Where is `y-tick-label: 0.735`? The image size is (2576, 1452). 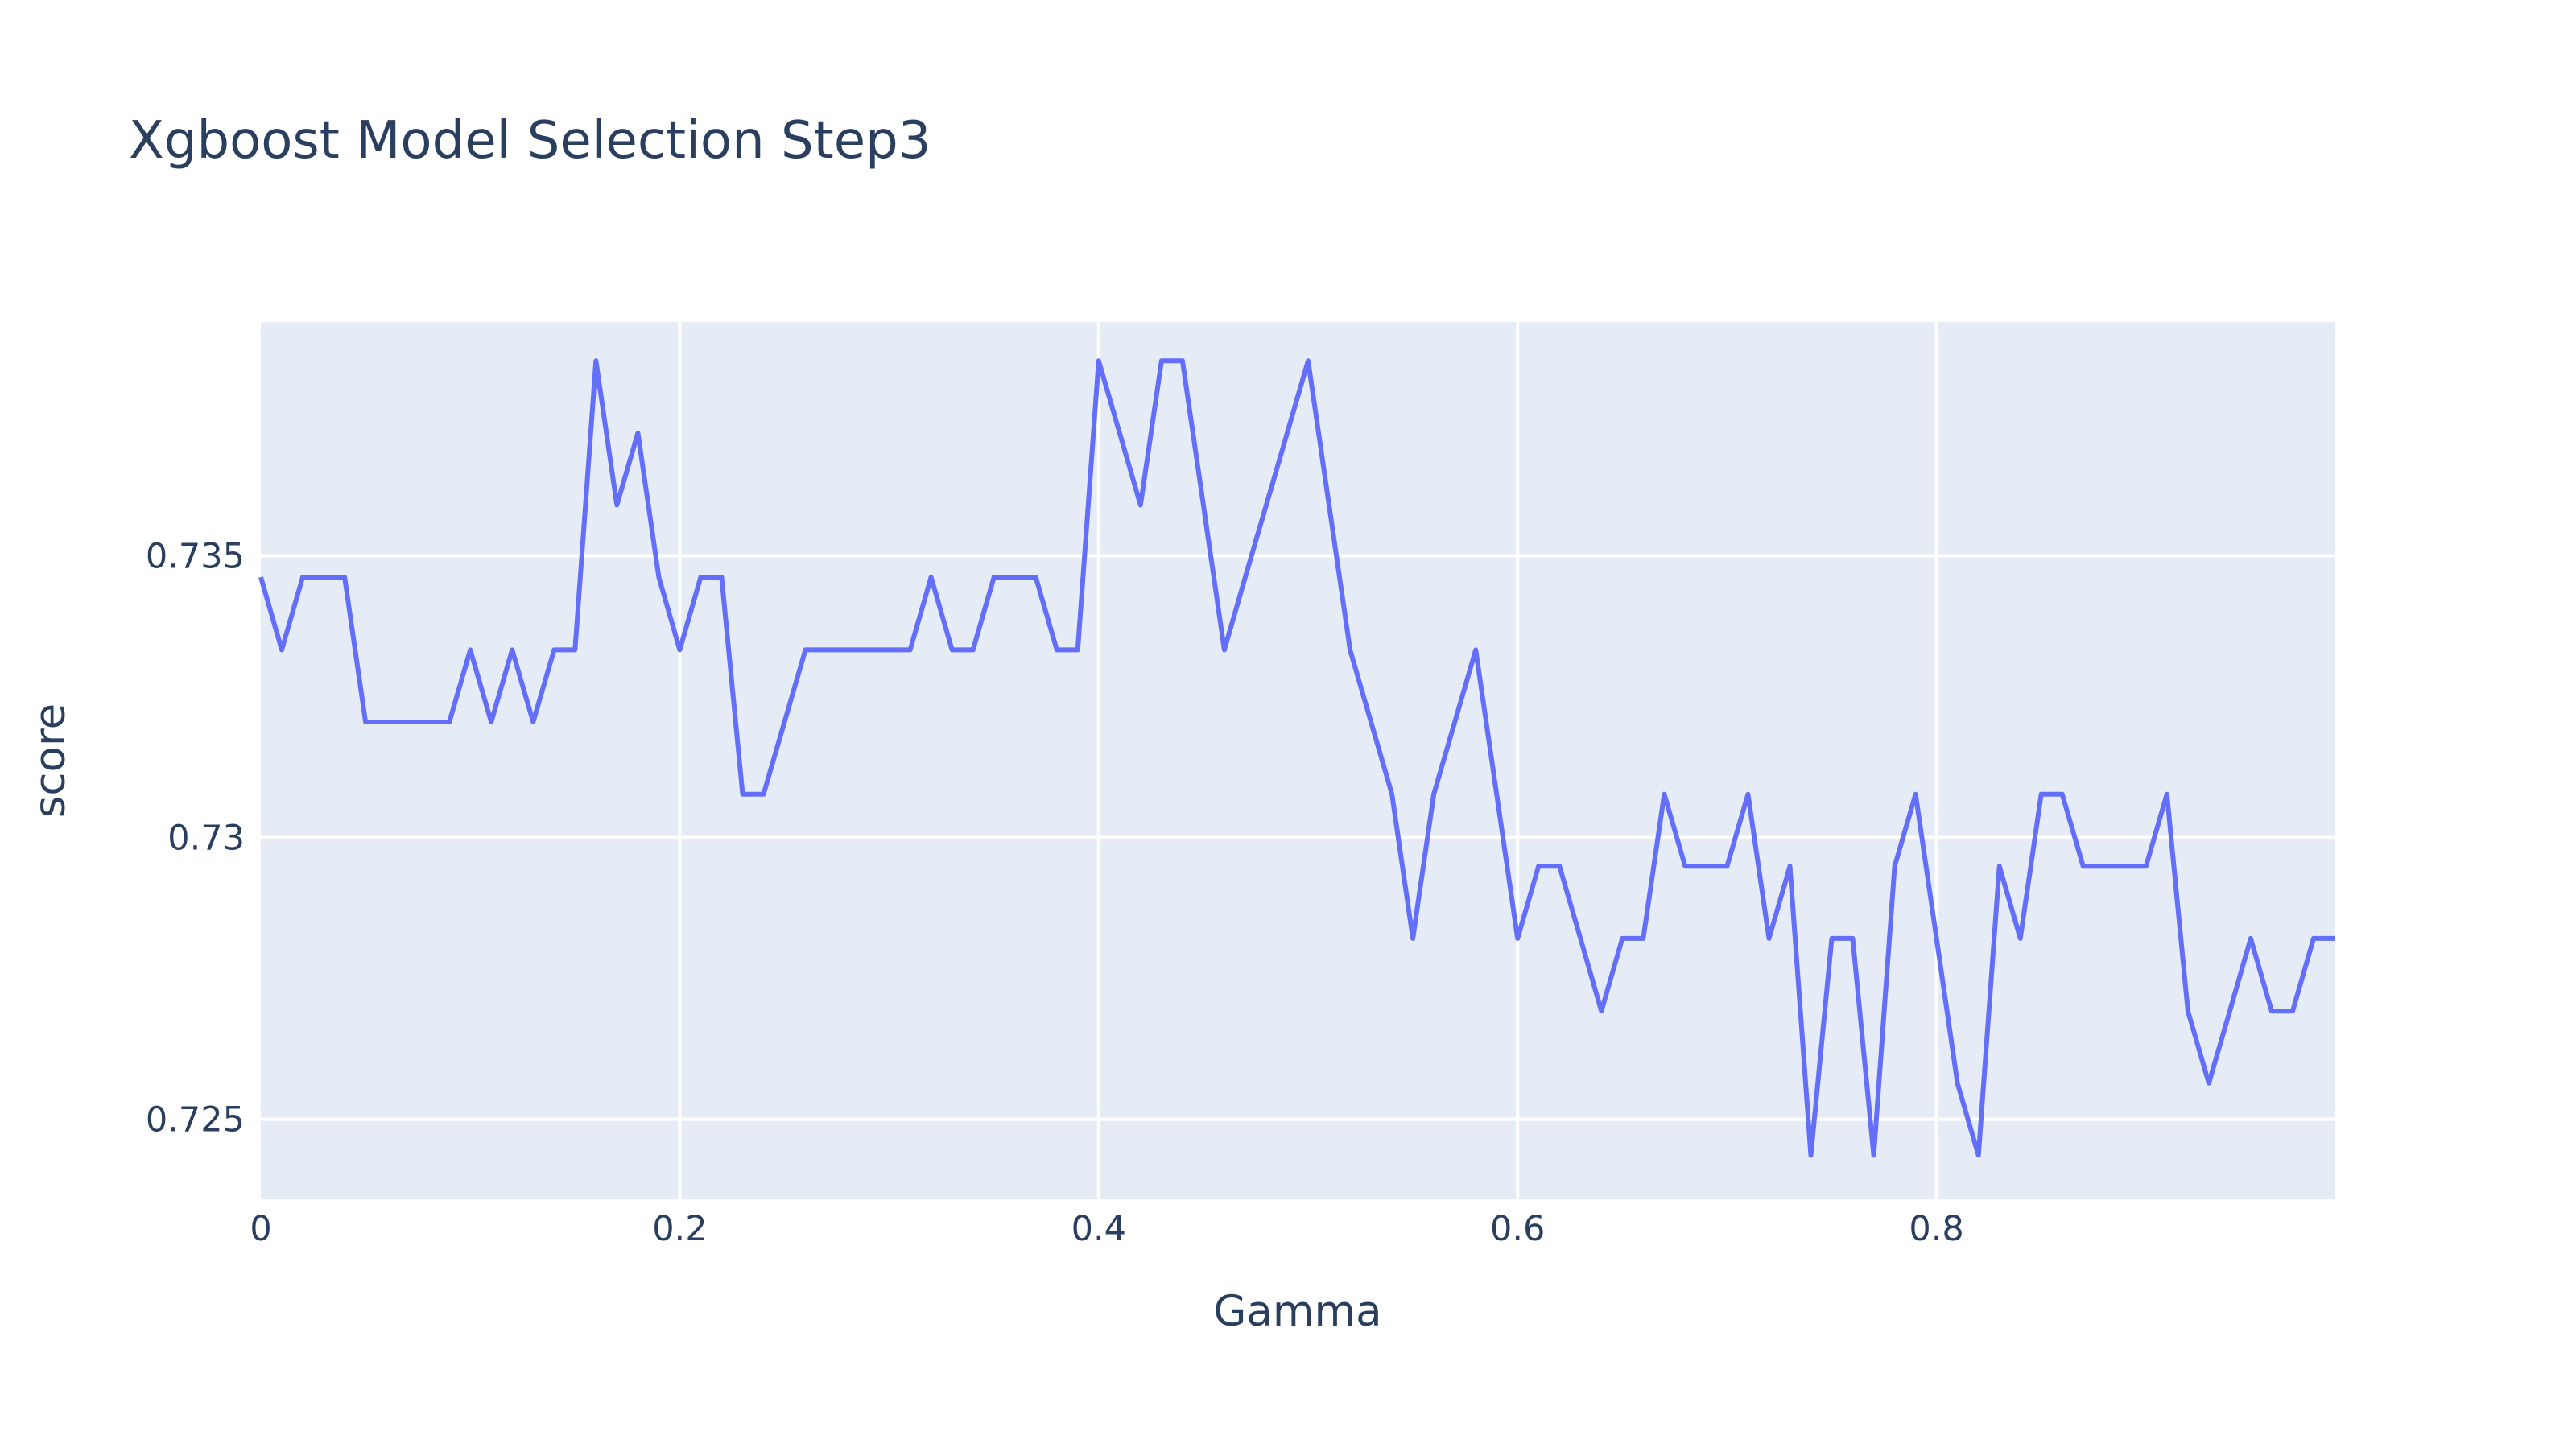 y-tick-label: 0.735 is located at coordinates (195, 557).